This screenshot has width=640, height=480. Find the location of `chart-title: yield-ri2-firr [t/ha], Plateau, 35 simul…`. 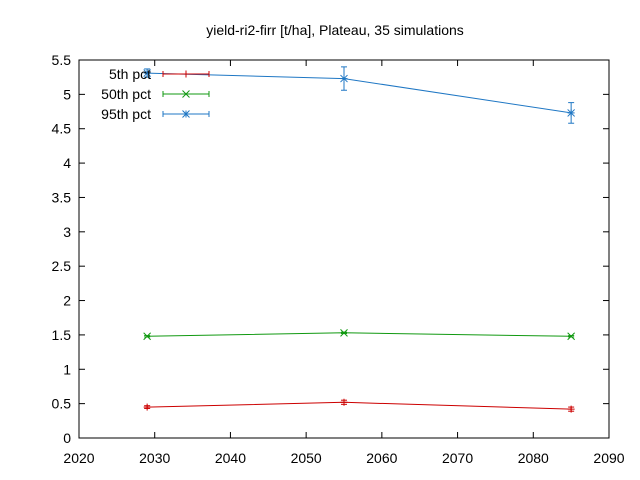

chart-title: yield-ri2-firr [t/ha], Plateau, 35 simul… is located at coordinates (335, 30).